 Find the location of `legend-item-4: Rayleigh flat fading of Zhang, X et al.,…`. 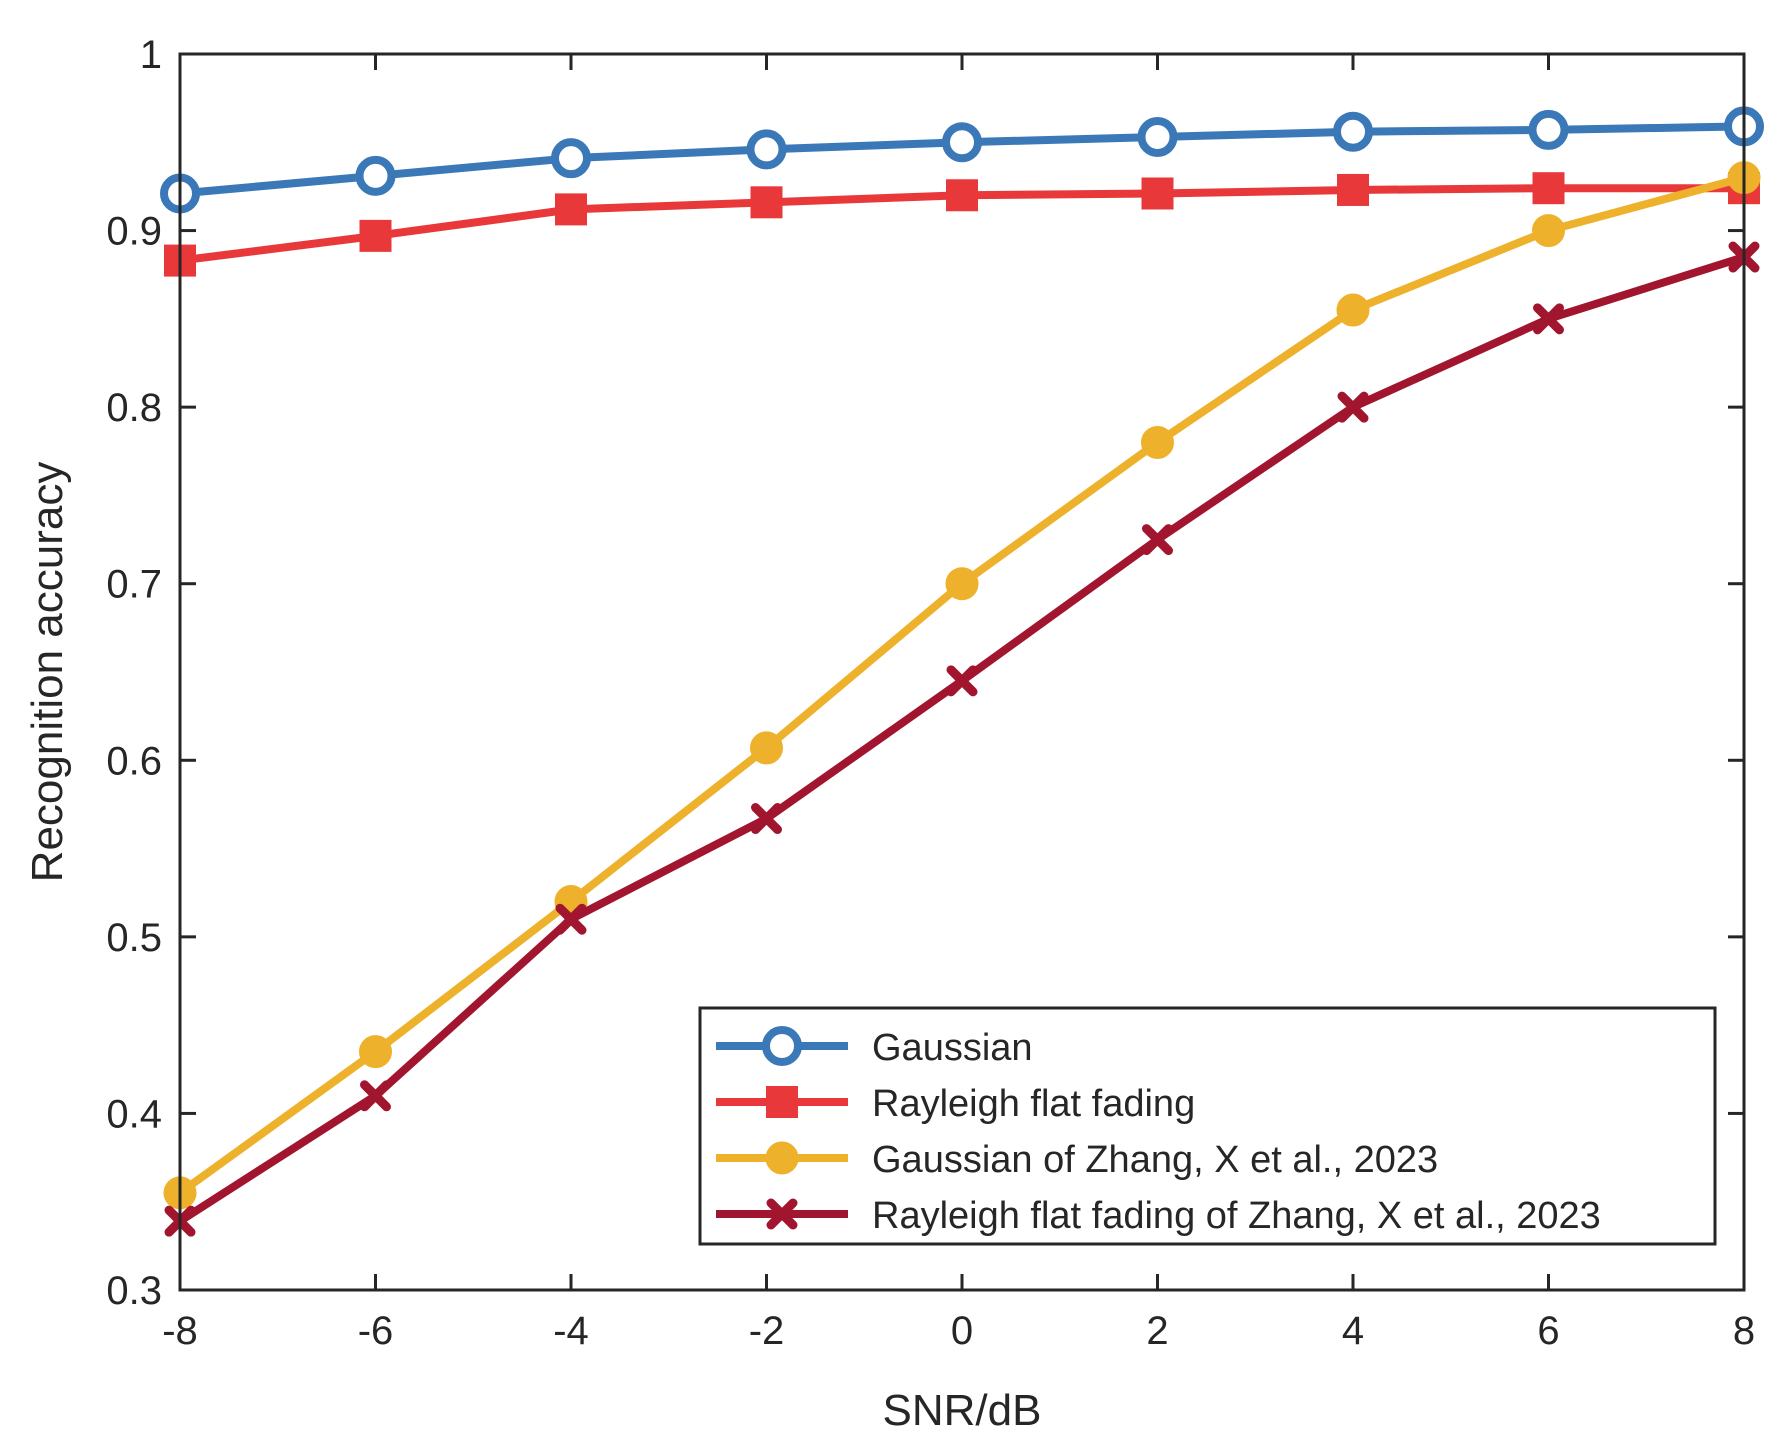

legend-item-4: Rayleigh flat fading of Zhang, X et al.,… is located at coordinates (1158, 1216).